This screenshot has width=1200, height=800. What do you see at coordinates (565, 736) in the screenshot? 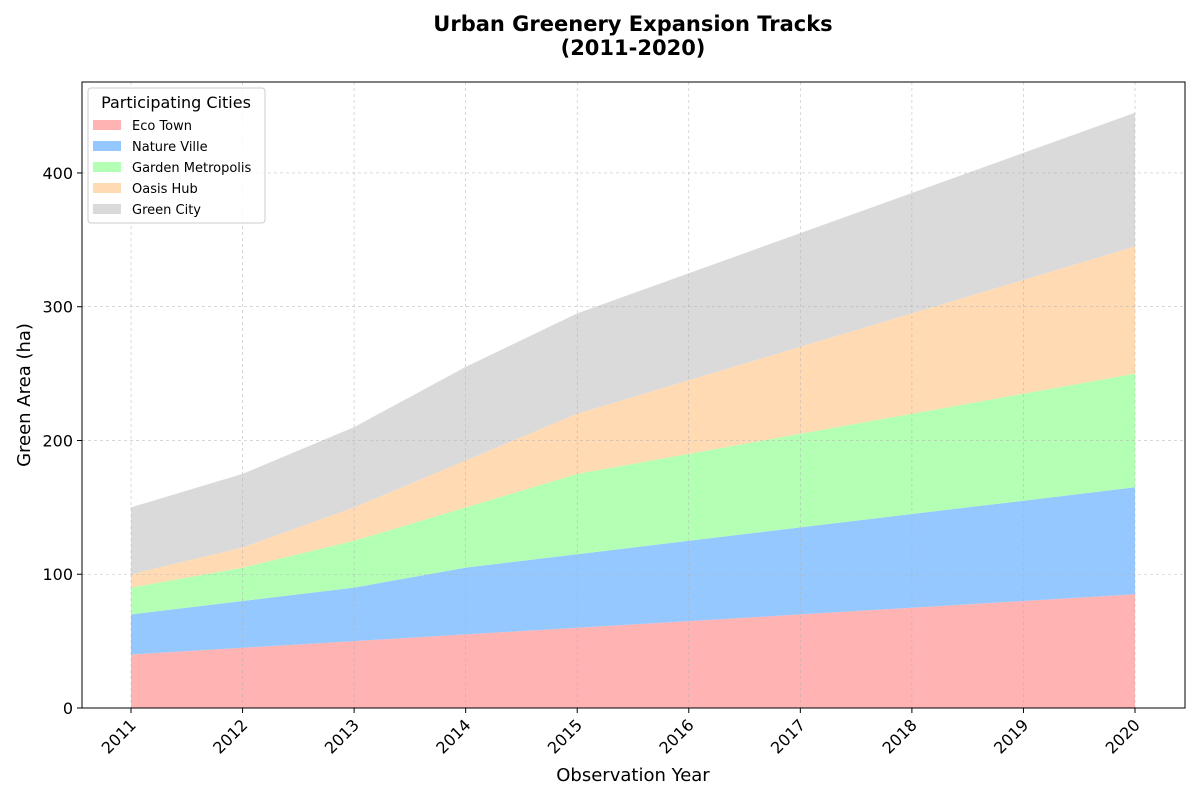
I see `x-tick-label: 2015` at bounding box center [565, 736].